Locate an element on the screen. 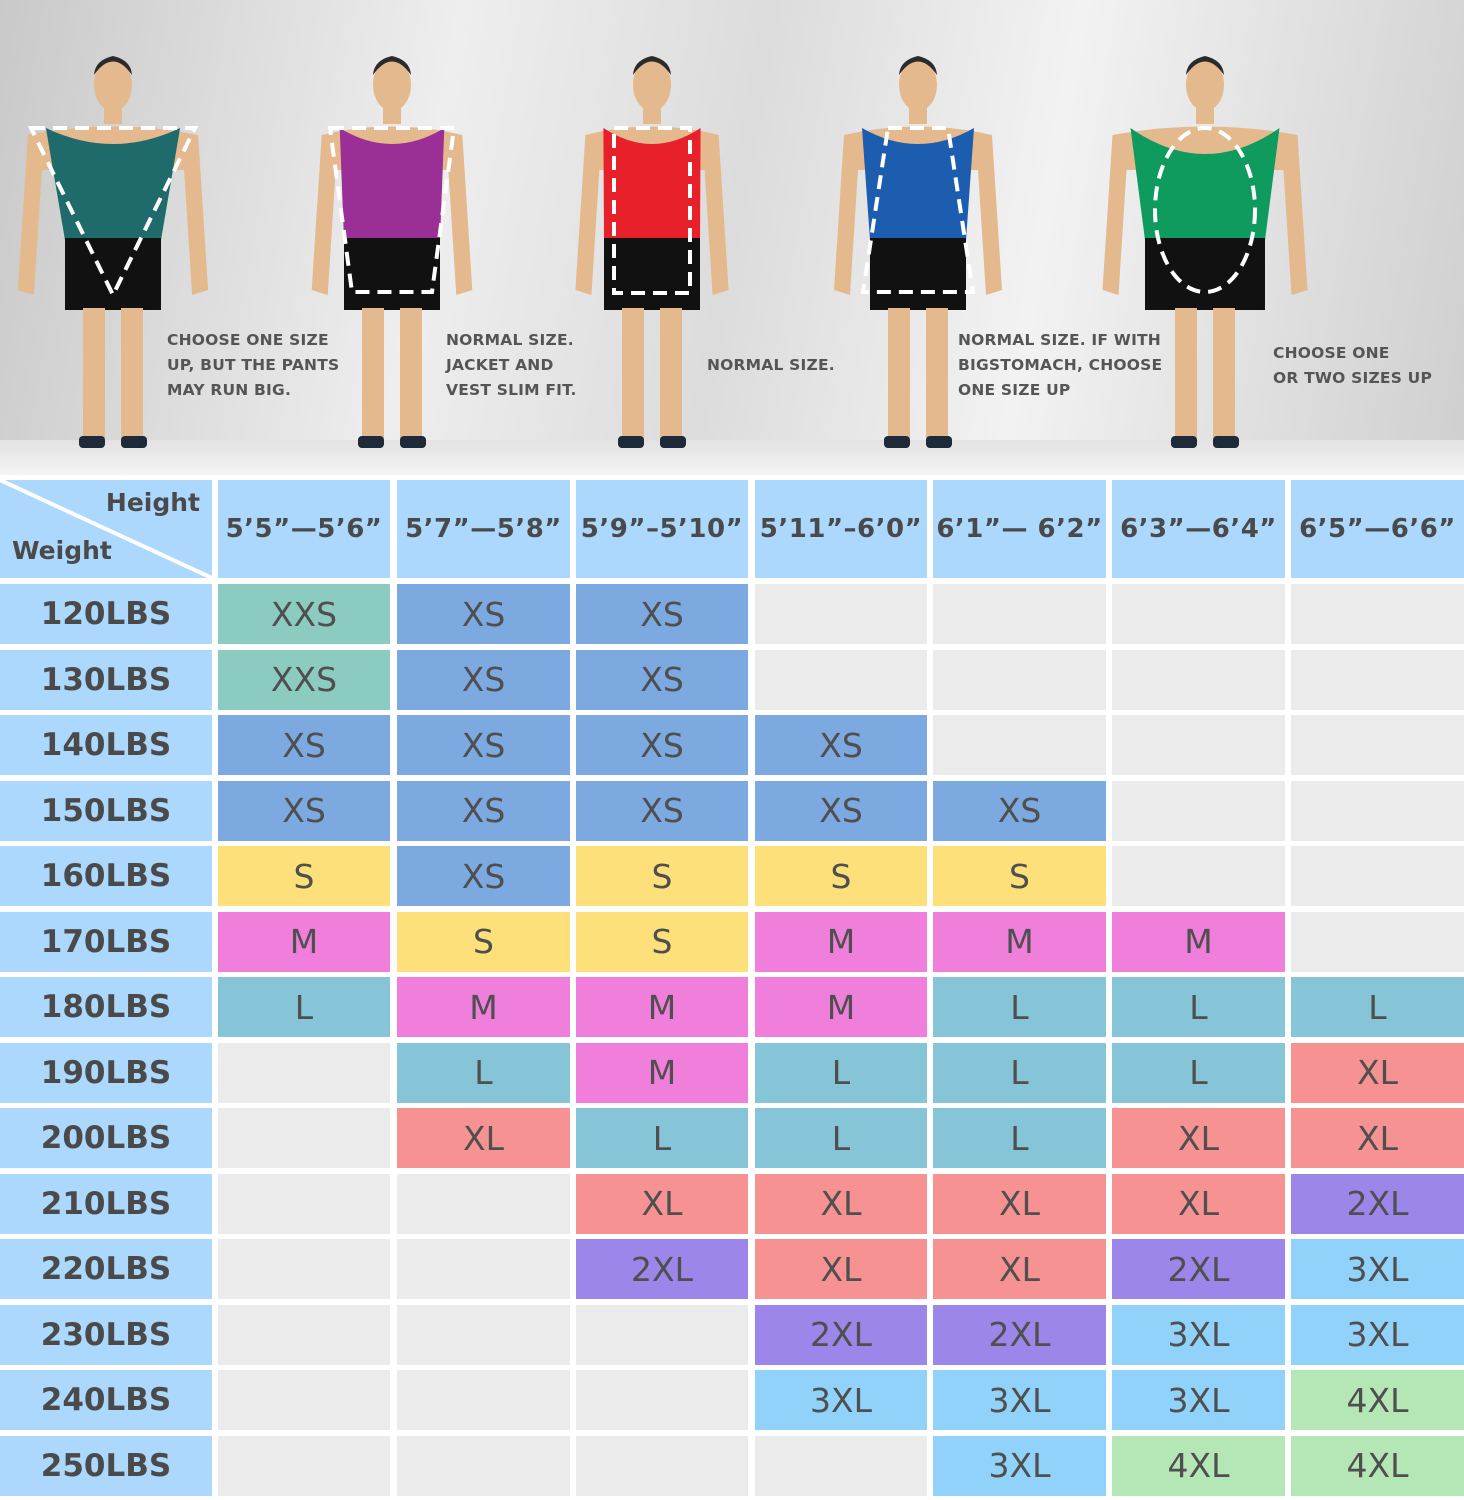 This screenshot has width=1464, height=1500. weight-label: 130LBS is located at coordinates (106, 679).